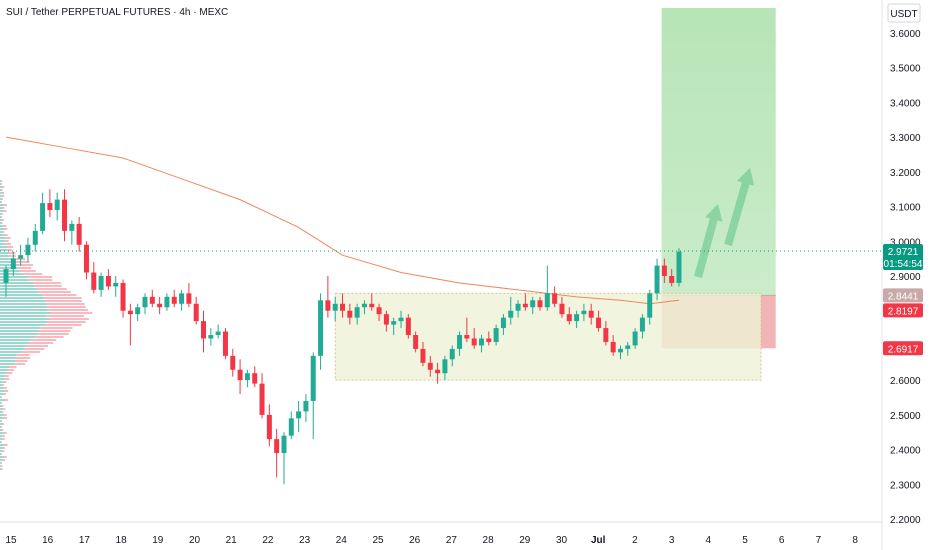 The image size is (932, 550). What do you see at coordinates (782, 540) in the screenshot?
I see `time-tick-label: 6` at bounding box center [782, 540].